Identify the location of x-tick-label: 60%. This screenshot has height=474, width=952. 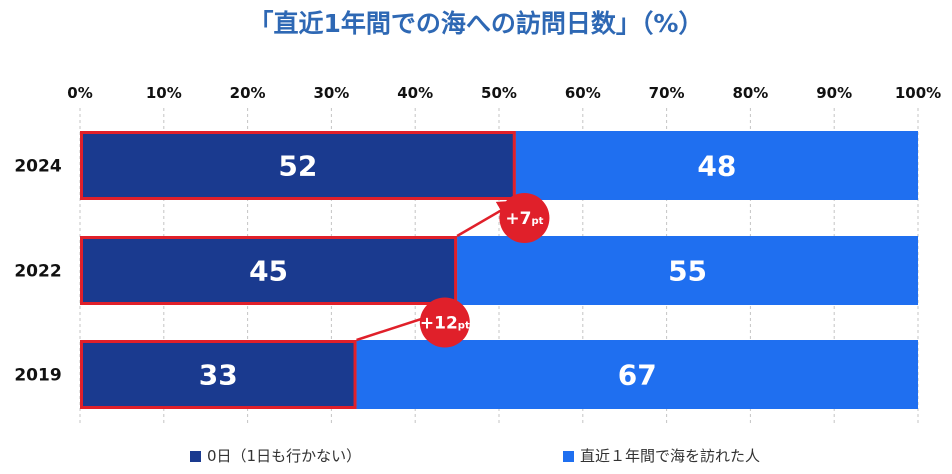
(583, 93).